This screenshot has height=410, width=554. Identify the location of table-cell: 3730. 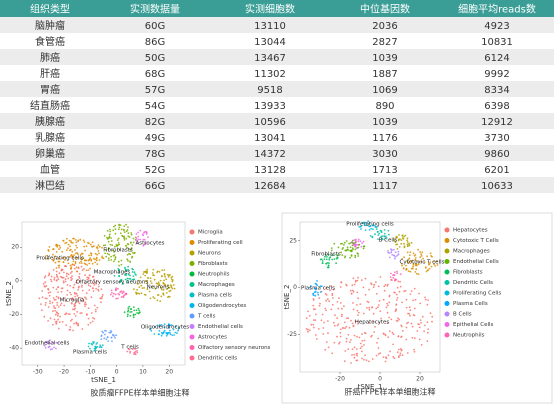
(496, 138).